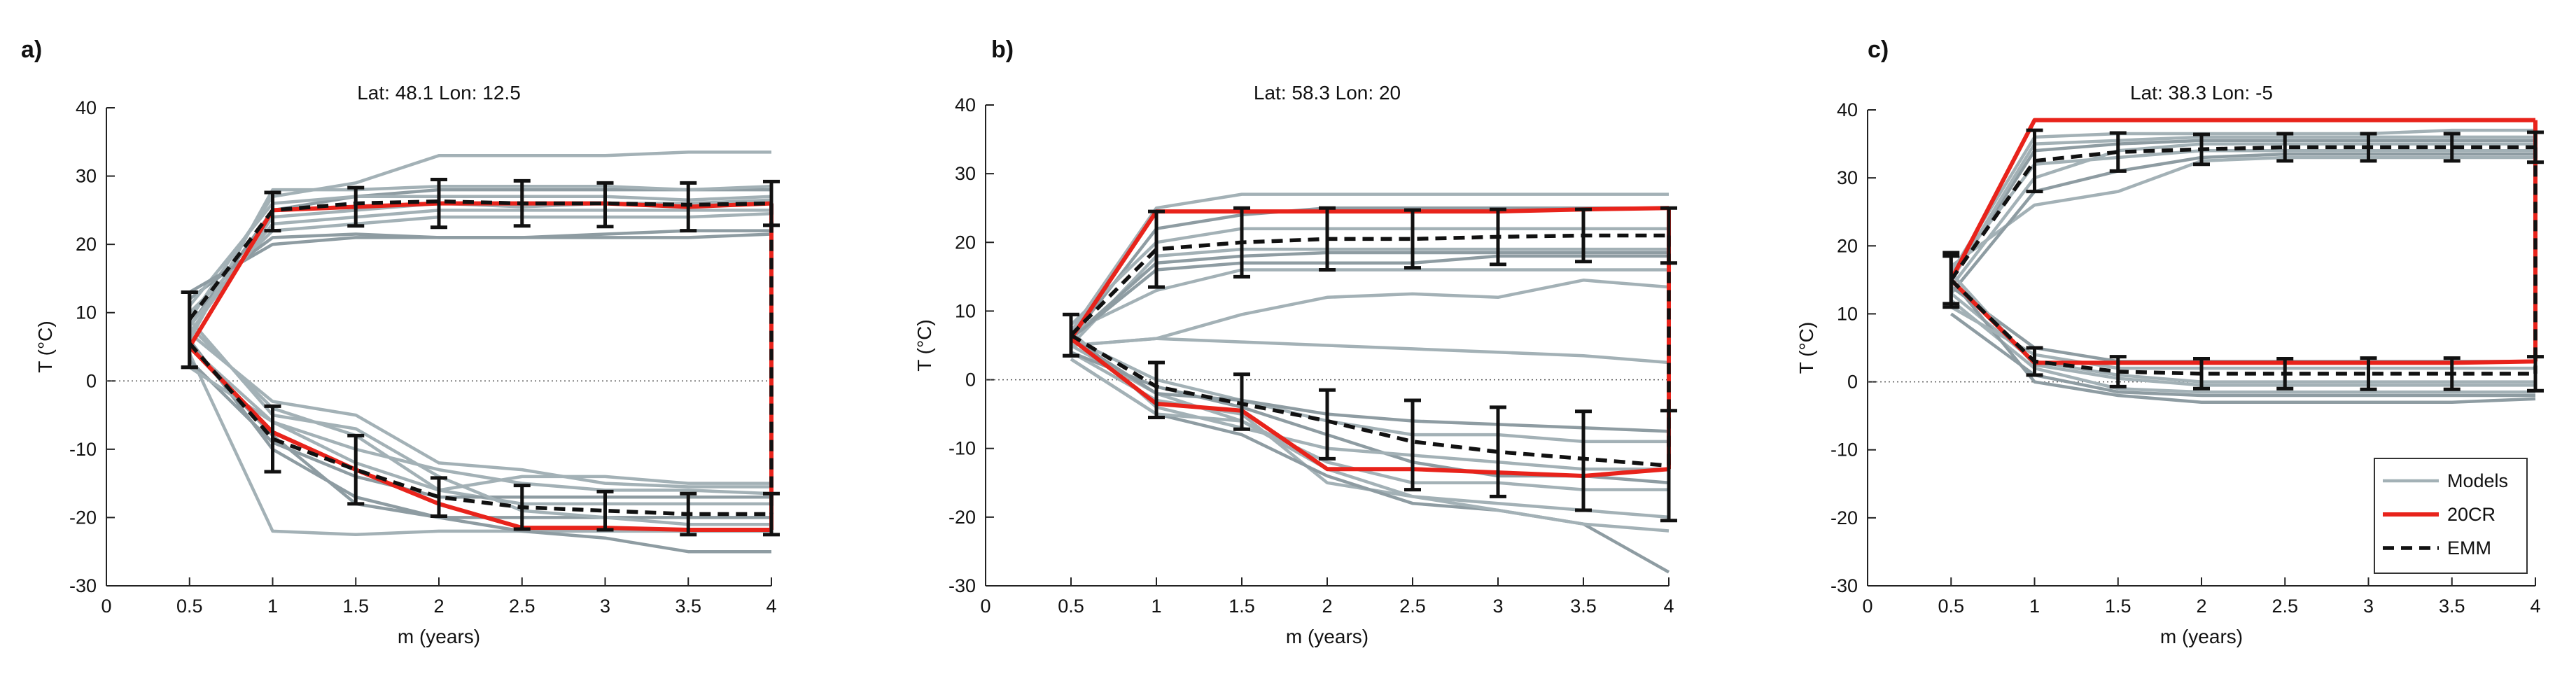 The height and width of the screenshot is (674, 2576). I want to click on panel-title: Lat: 48.1 Lon: 12.5, so click(439, 93).